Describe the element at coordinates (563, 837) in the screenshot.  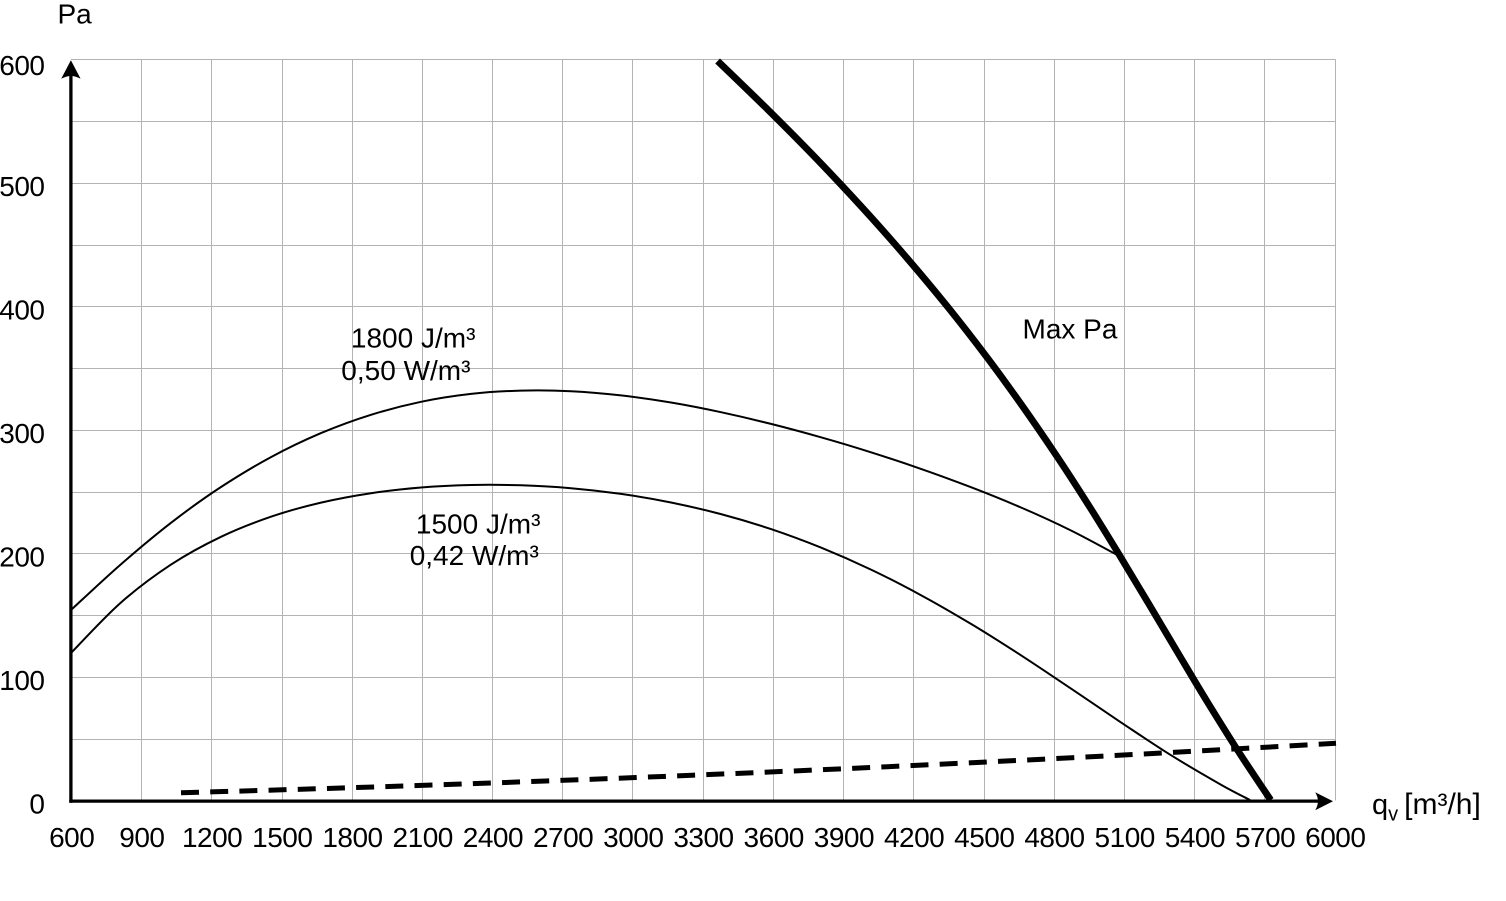
I see `svg-text: 2700` at that location.